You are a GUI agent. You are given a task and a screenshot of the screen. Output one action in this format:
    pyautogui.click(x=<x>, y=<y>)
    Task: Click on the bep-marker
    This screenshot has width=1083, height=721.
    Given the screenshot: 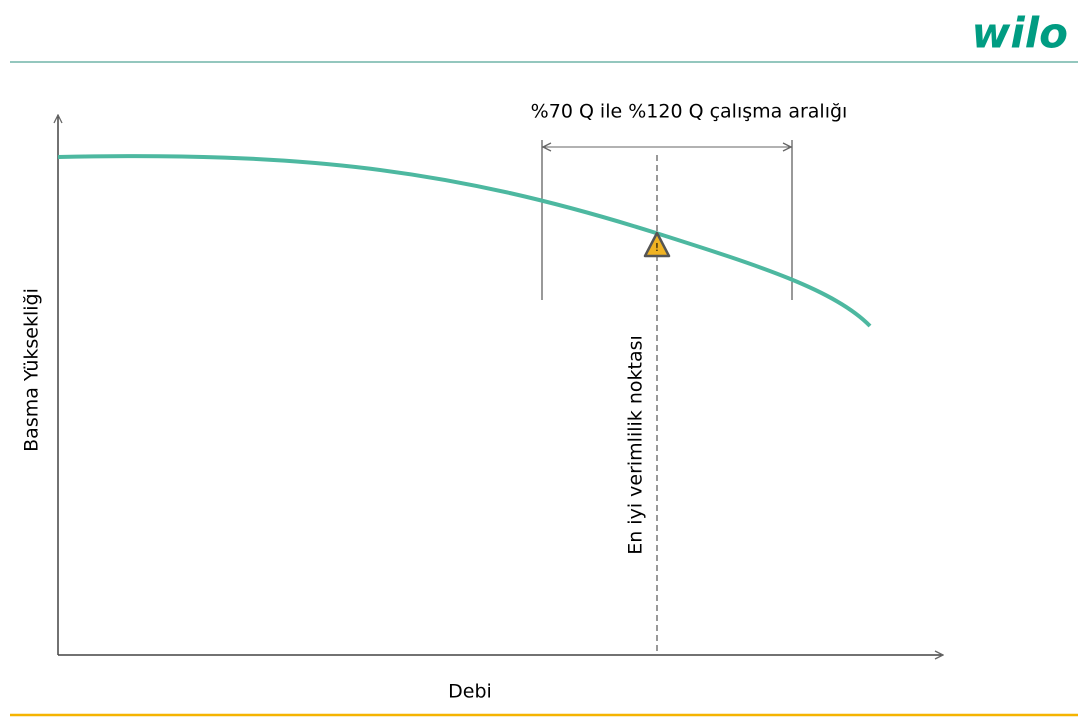 What is the action you would take?
    pyautogui.click(x=657, y=244)
    